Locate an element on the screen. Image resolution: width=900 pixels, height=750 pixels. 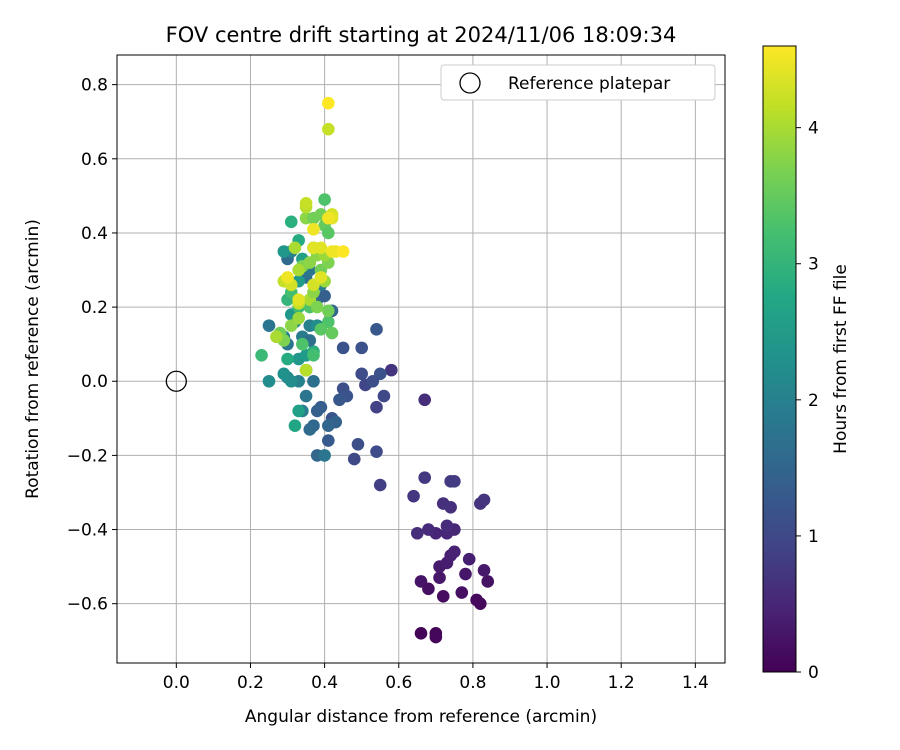
reference-marker-group is located at coordinates (176, 381).